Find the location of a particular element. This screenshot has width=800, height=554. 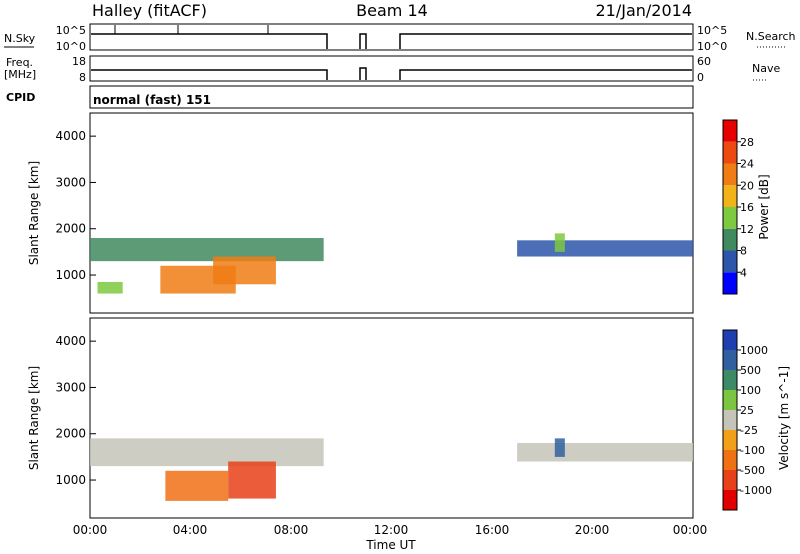

power-ytick-label: 1000 is located at coordinates (70, 275).